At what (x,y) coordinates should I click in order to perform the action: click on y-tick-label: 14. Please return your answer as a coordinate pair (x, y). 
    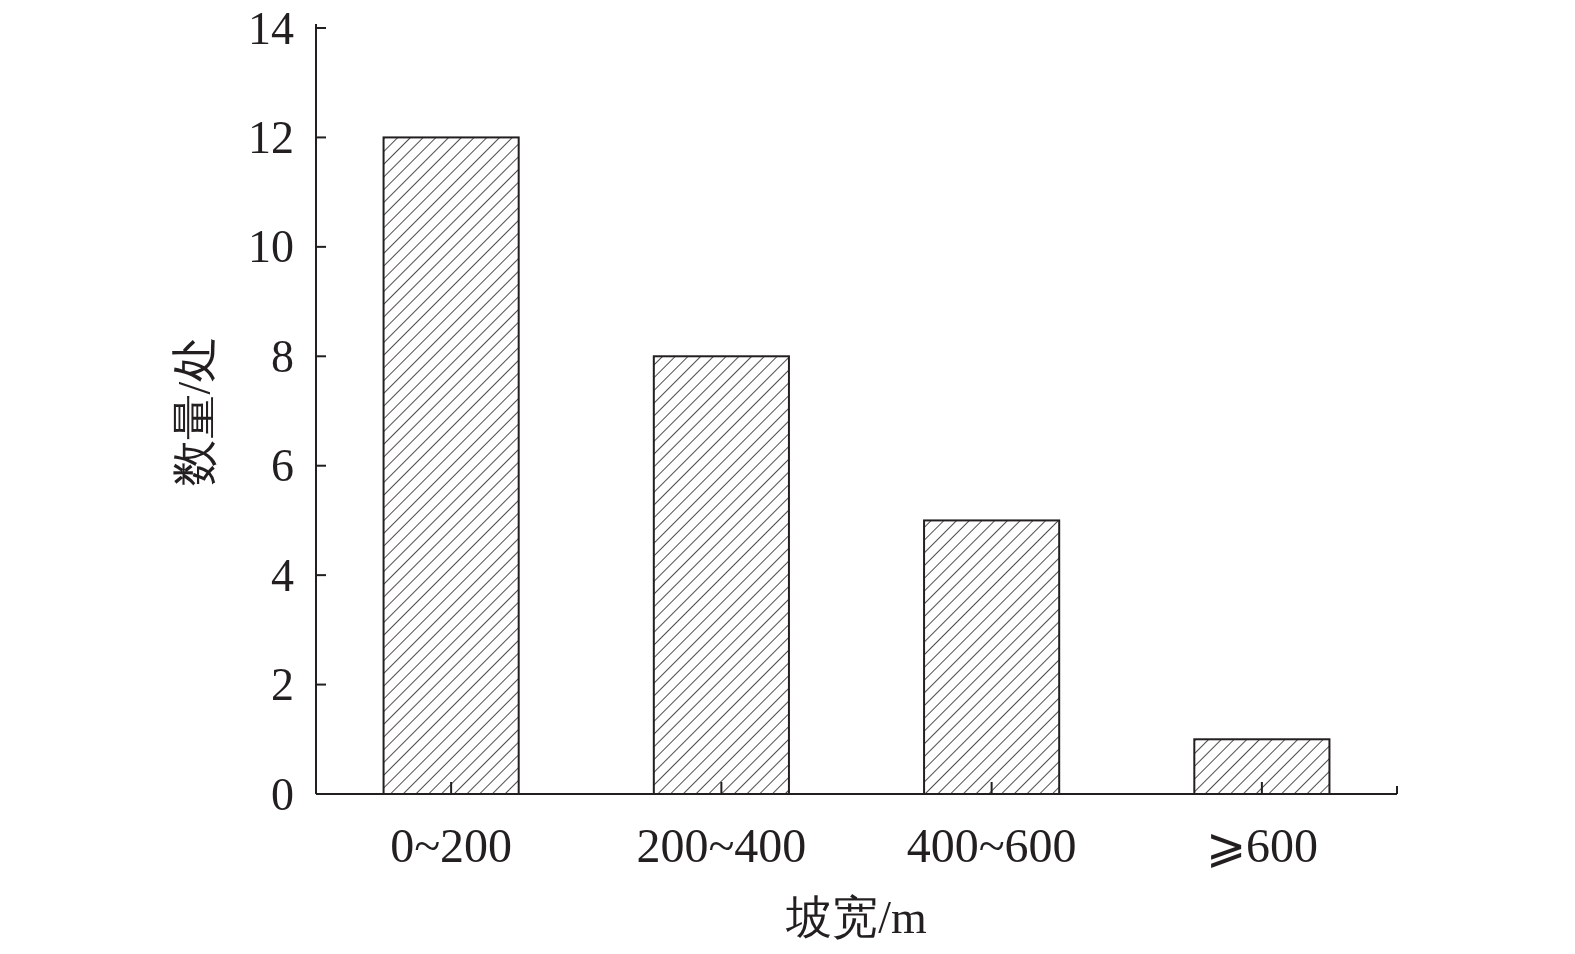
    Looking at the image, I should click on (271, 28).